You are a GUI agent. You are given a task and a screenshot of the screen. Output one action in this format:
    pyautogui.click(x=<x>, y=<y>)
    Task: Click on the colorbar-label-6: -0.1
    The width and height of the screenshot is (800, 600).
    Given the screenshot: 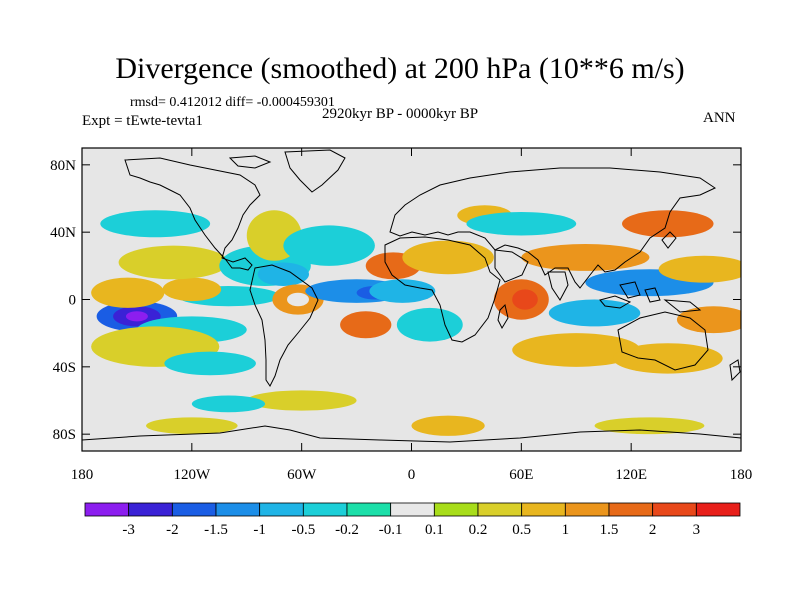 What is the action you would take?
    pyautogui.click(x=391, y=530)
    